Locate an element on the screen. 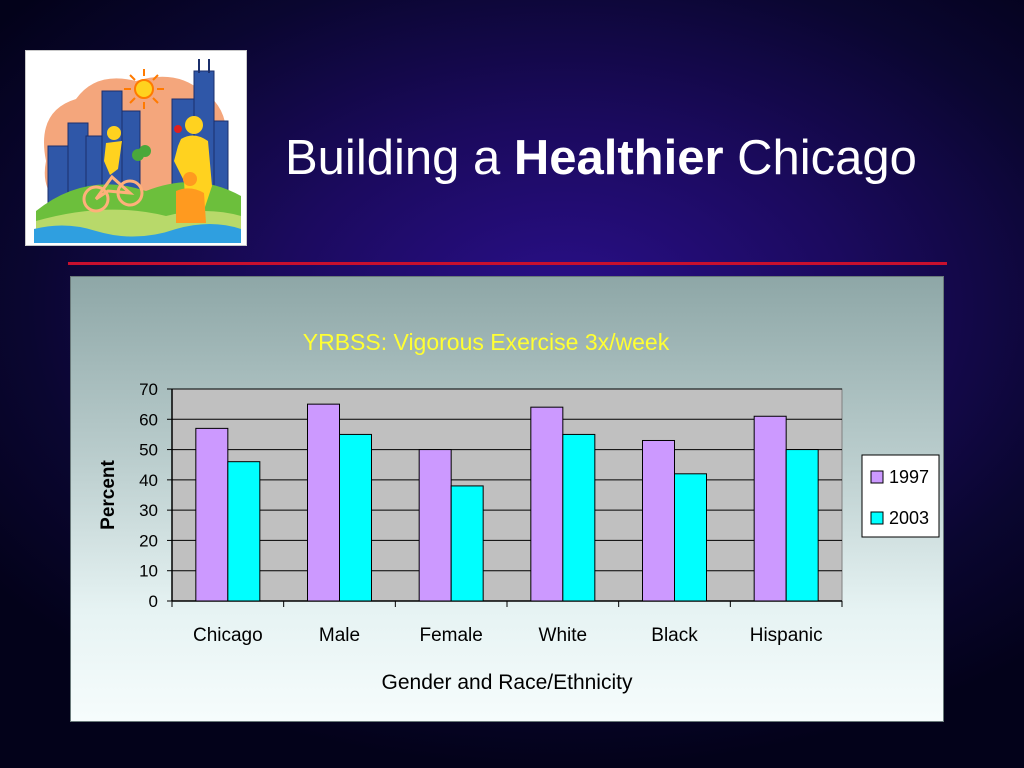 The width and height of the screenshot is (1024, 768). y-tick-label: 0 is located at coordinates (153, 601).